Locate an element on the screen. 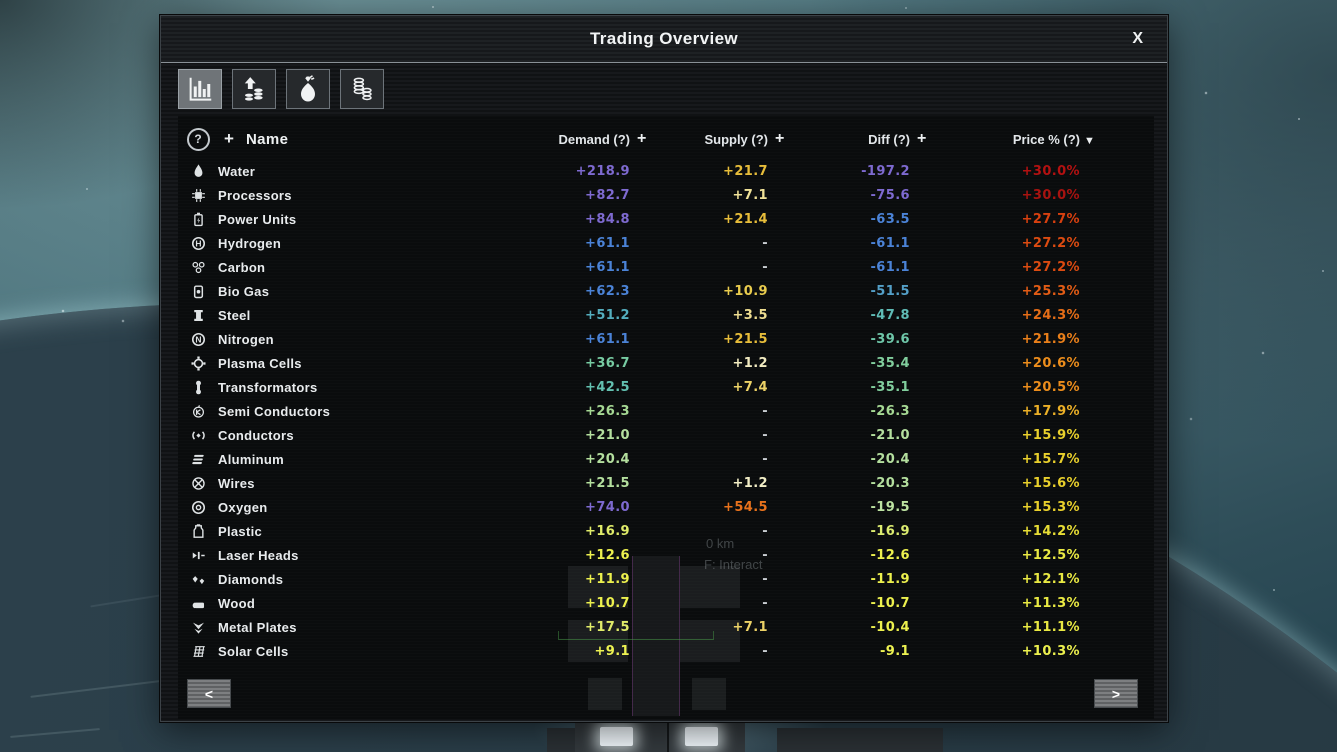 The width and height of the screenshot is (1337, 752). table-row: Nitrogen +61.1 +21.5 -39.6 +21.9% is located at coordinates (666, 339).